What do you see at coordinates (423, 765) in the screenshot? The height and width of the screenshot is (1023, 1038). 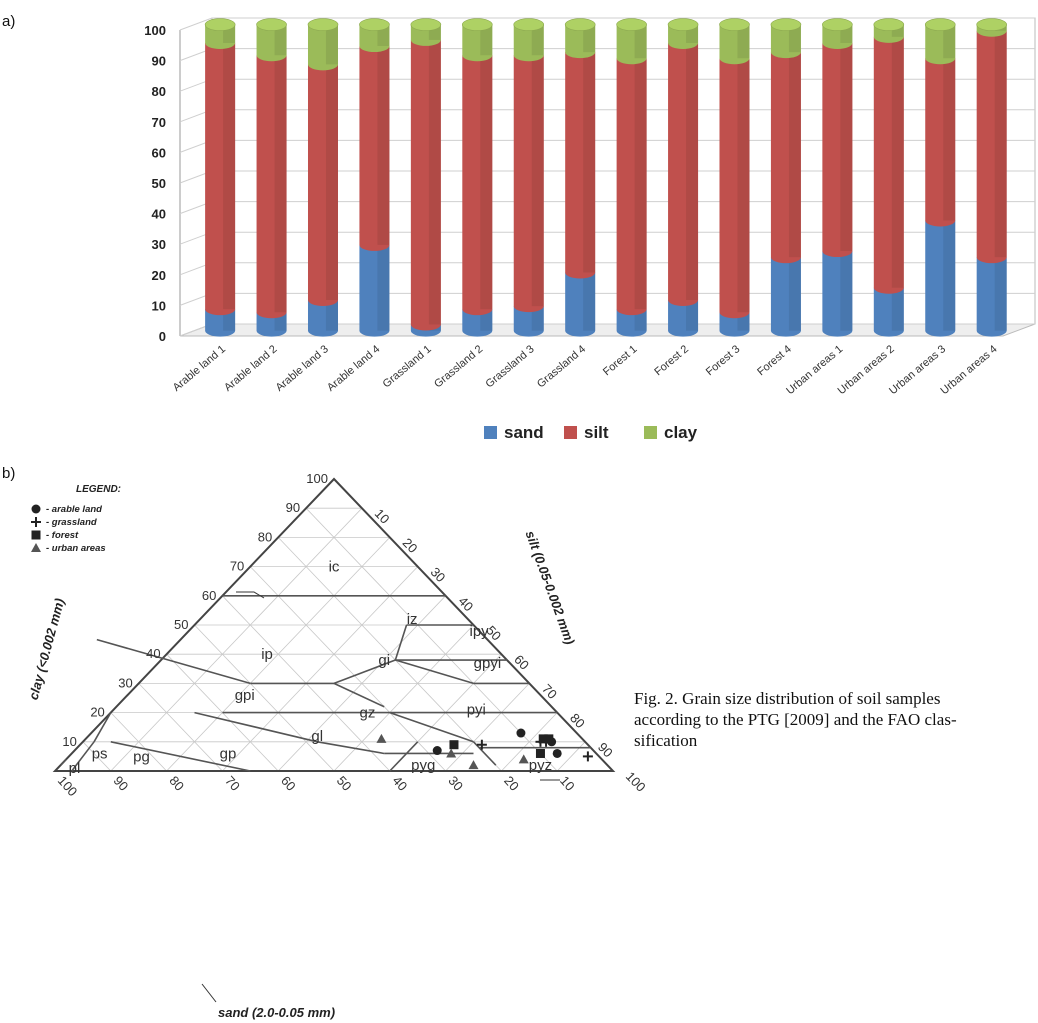 I see `class-label-pyg: pyg` at bounding box center [423, 765].